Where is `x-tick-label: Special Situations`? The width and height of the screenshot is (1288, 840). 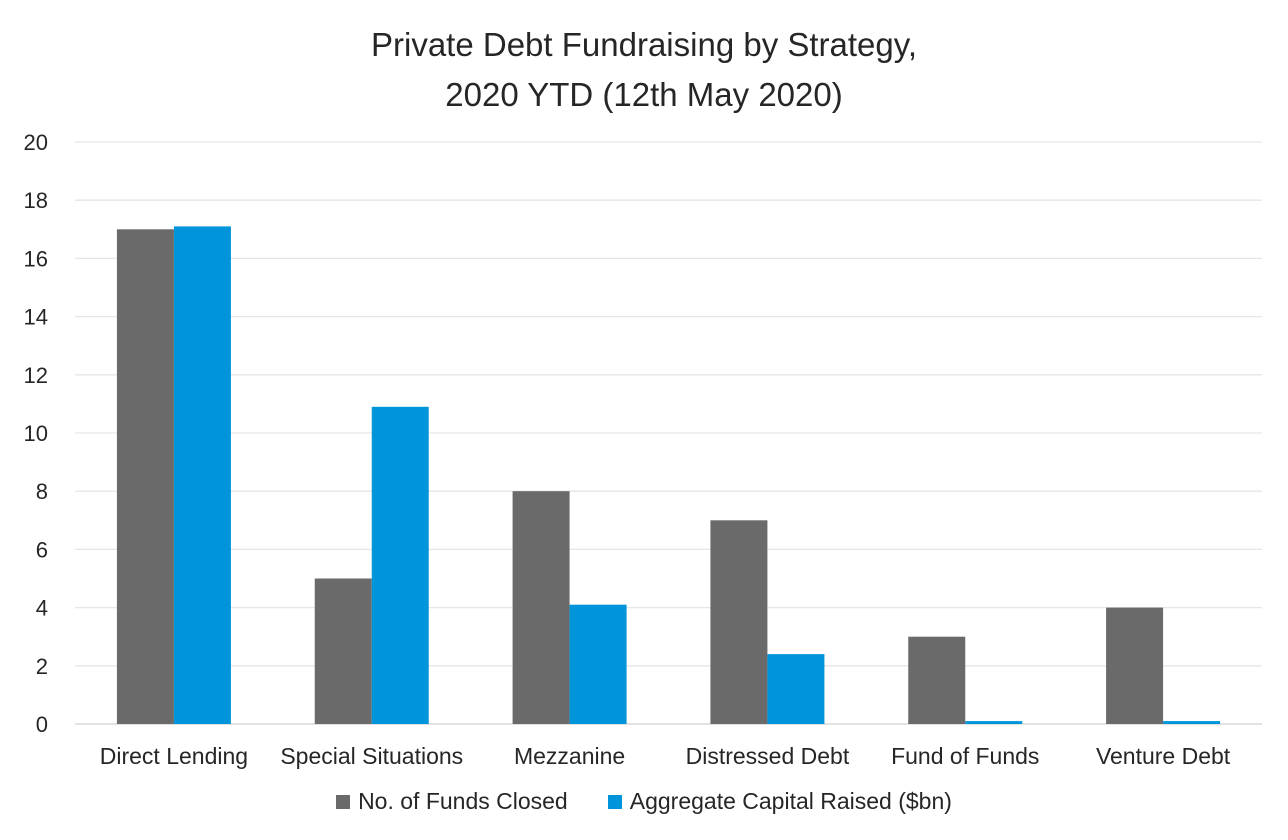
x-tick-label: Special Situations is located at coordinates (371, 756).